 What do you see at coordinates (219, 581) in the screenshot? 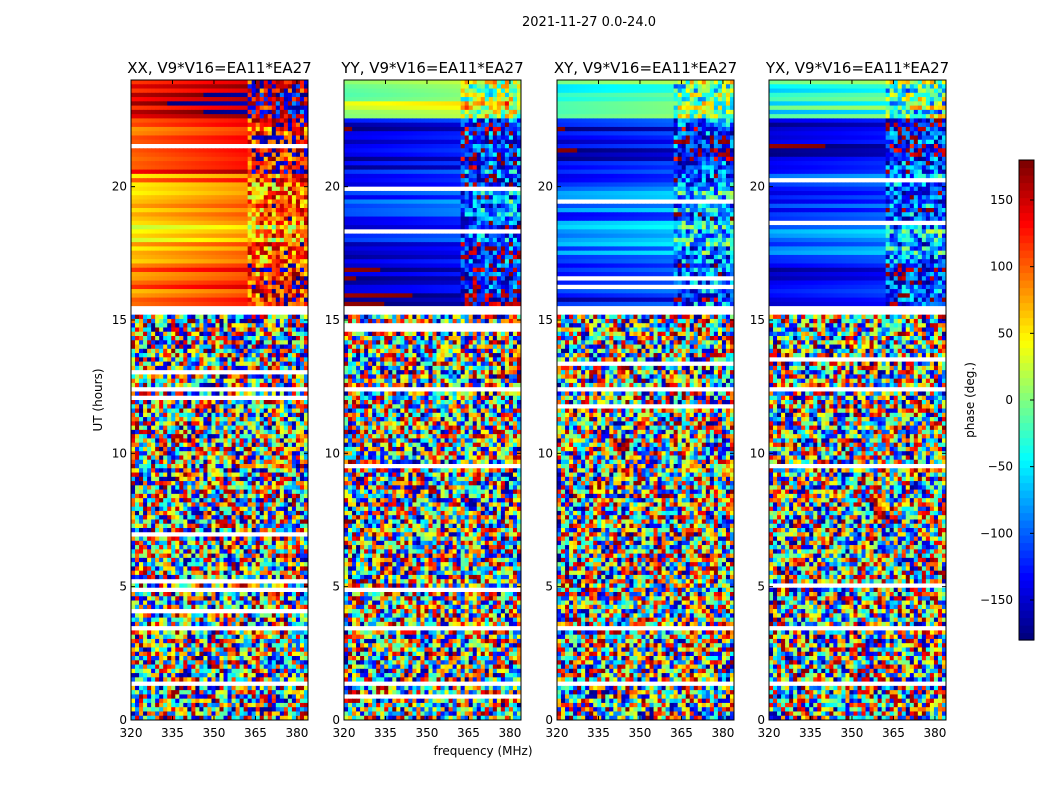
I see `flagged-row` at bounding box center [219, 581].